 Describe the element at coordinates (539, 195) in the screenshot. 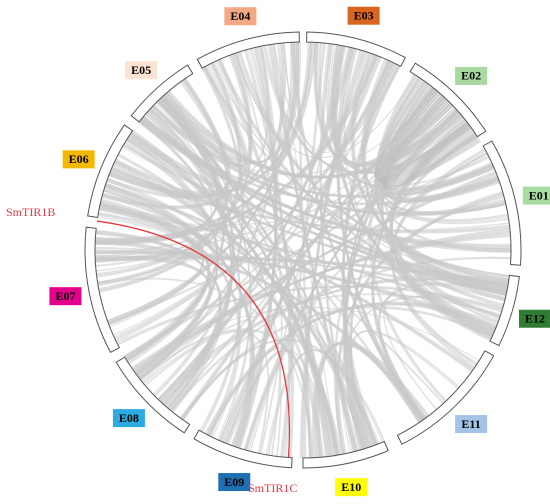

I see `chromosome-label: E01` at that location.